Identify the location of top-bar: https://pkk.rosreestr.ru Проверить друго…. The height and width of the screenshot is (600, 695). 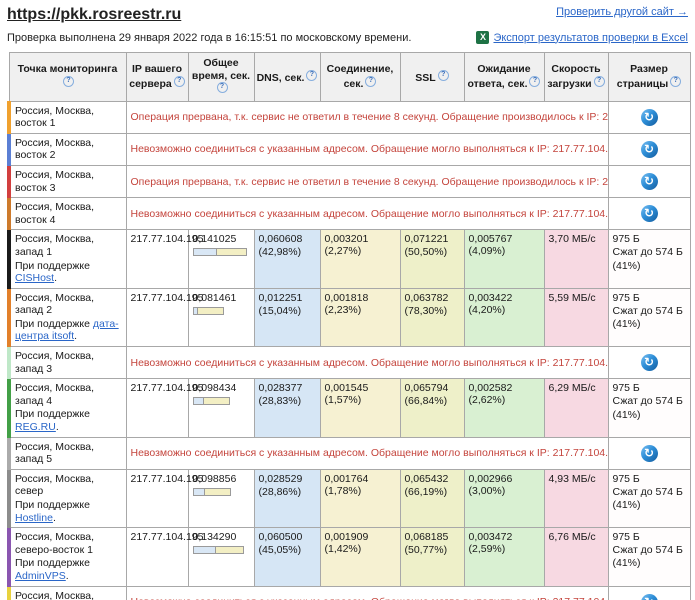
(347, 15).